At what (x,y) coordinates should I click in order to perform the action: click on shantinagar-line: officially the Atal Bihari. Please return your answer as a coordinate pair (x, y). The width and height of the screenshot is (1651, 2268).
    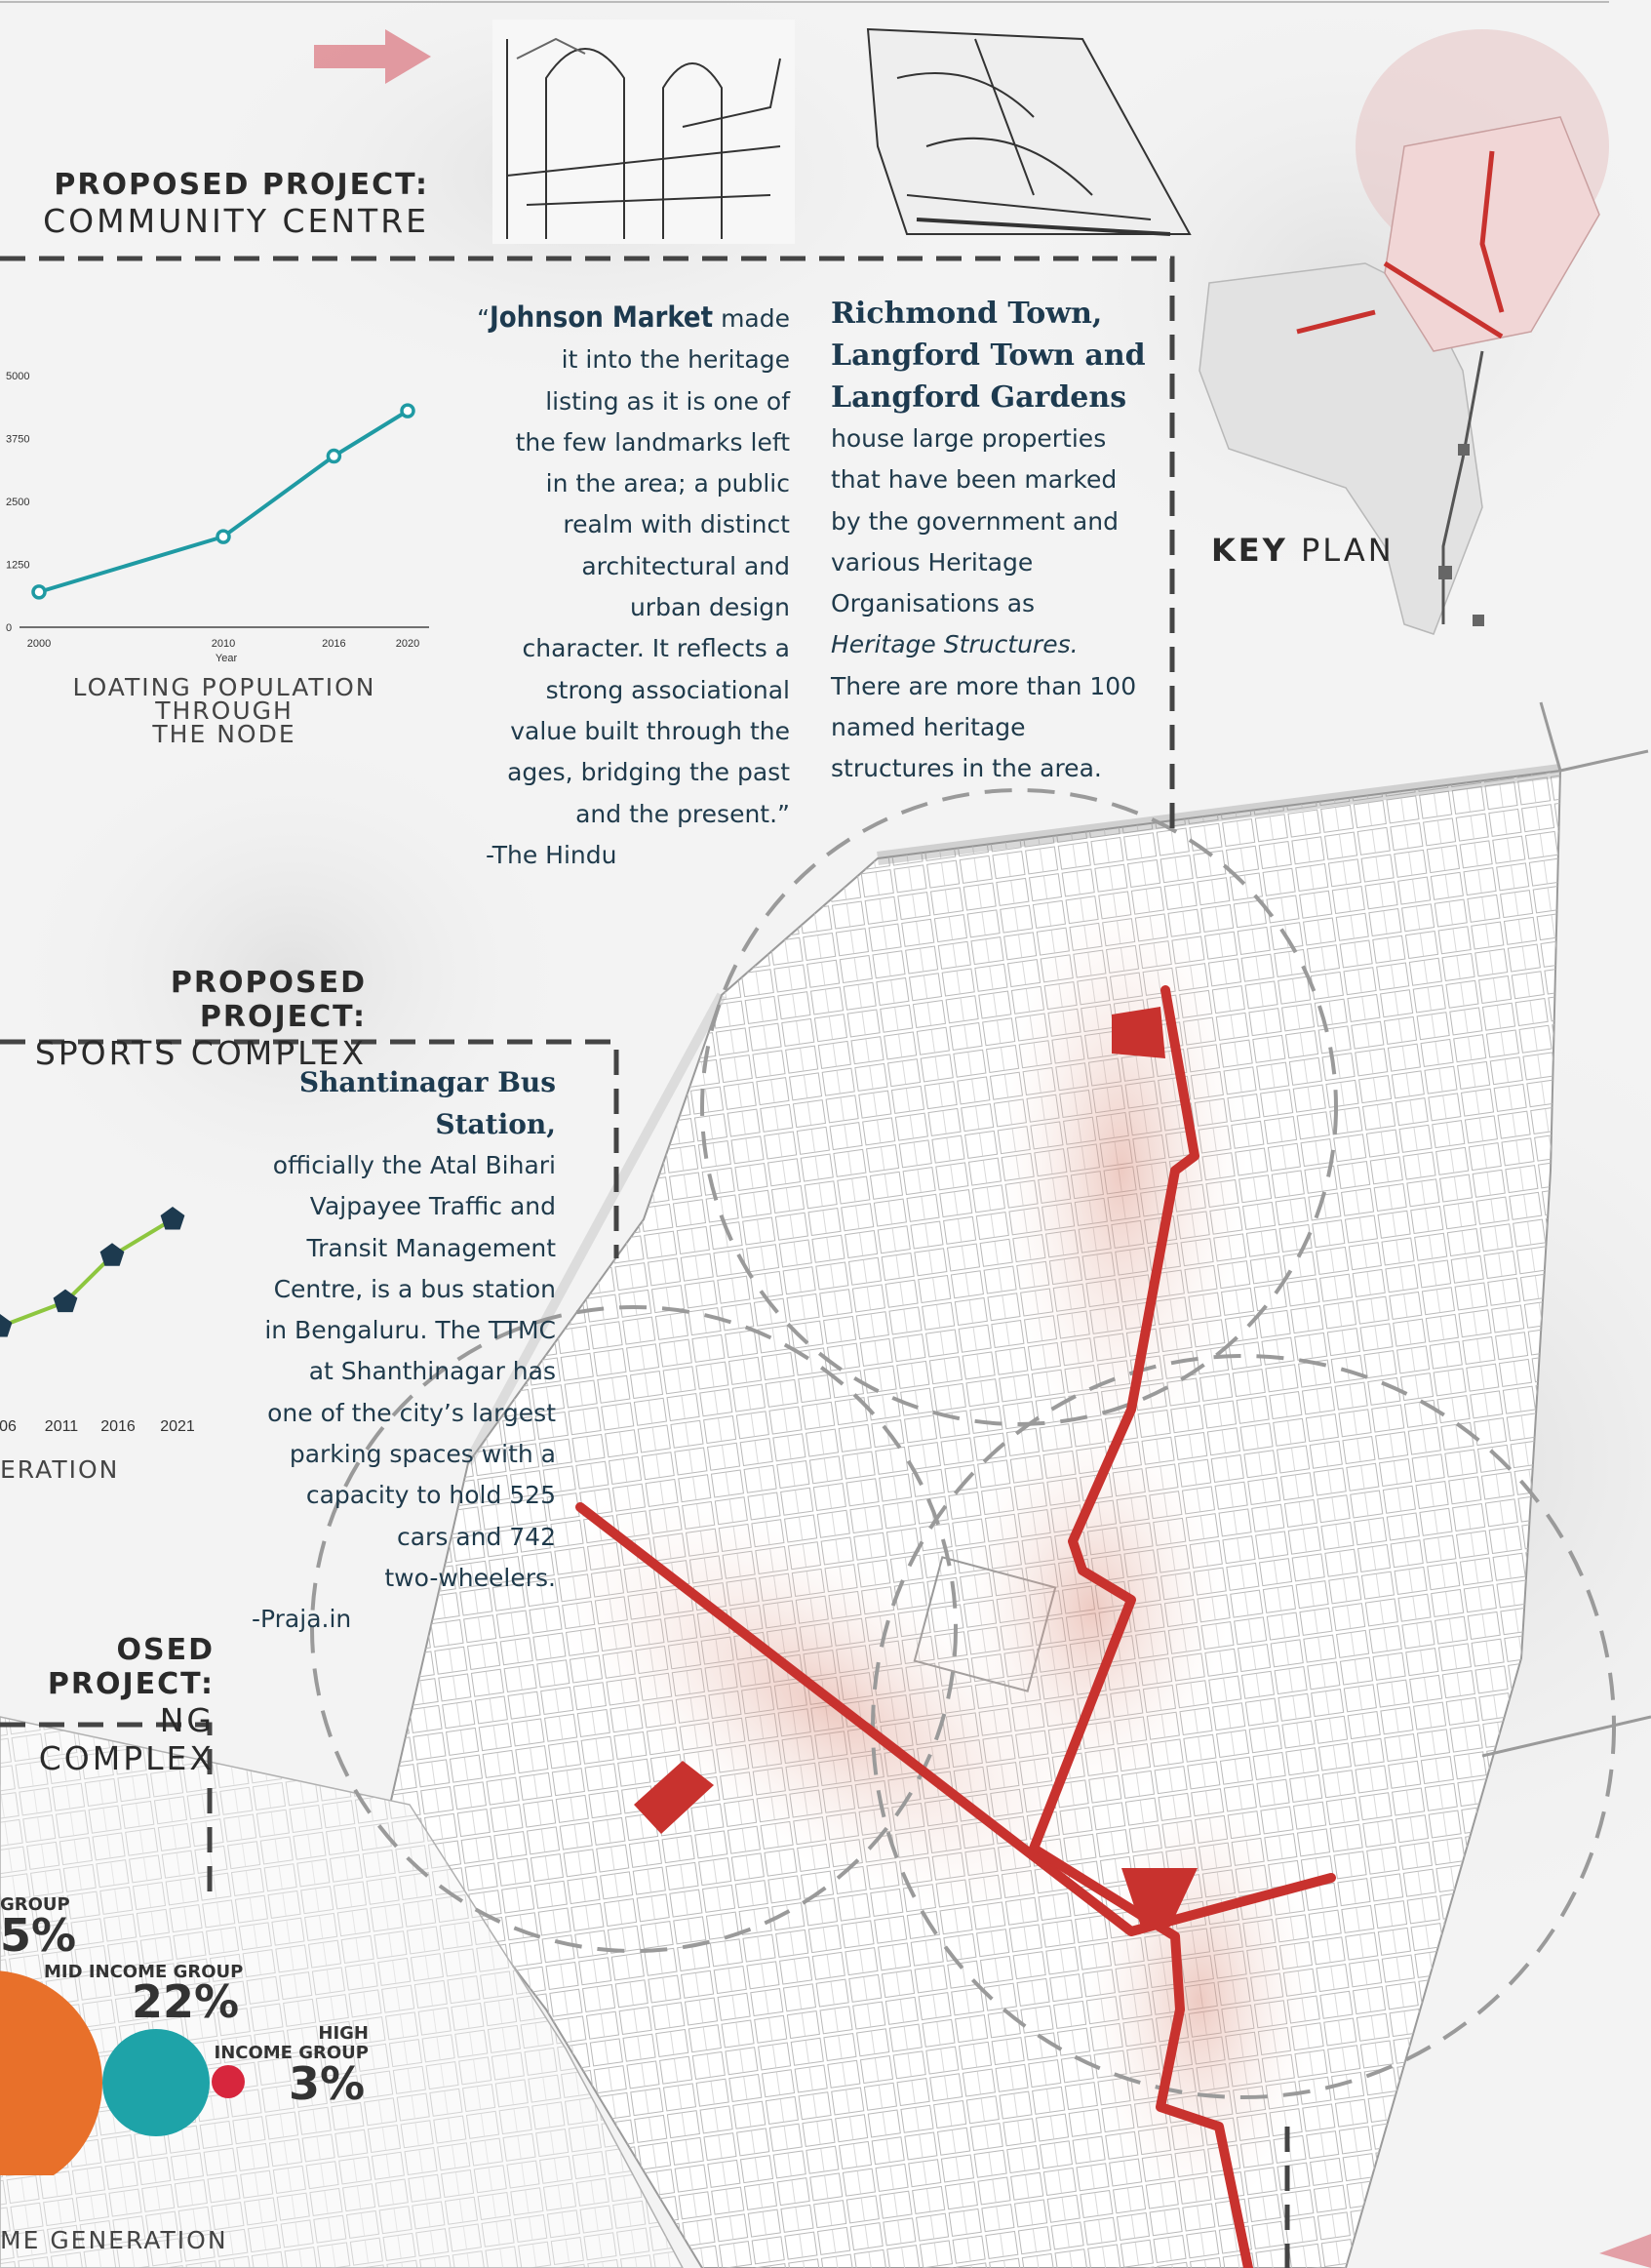
    Looking at the image, I should click on (414, 1165).